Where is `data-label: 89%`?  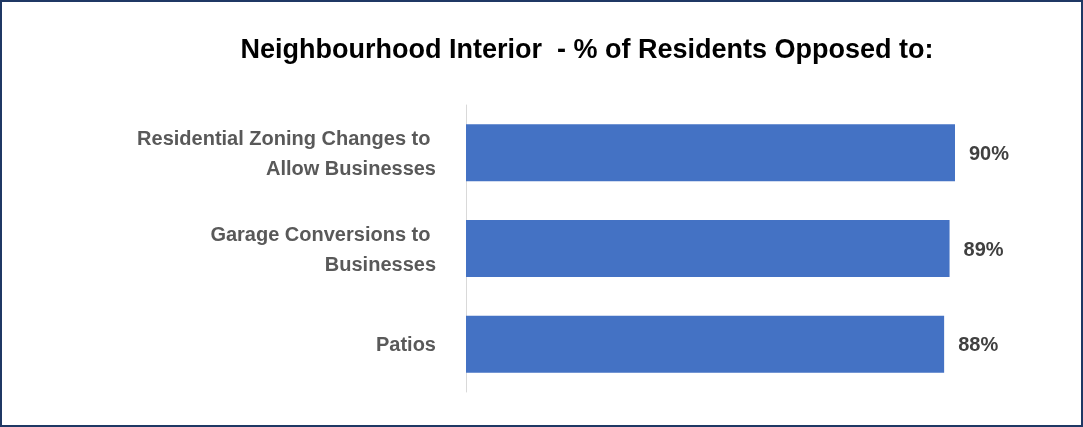
data-label: 89% is located at coordinates (983, 248).